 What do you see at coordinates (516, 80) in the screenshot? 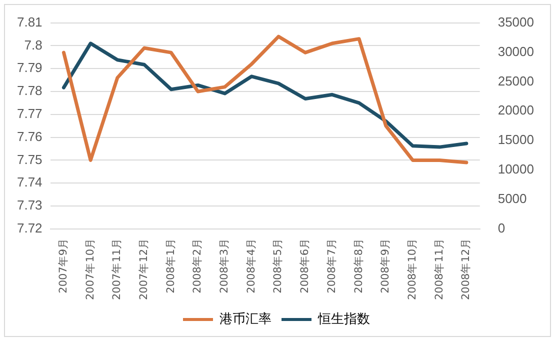
I see `y2-tick-label: 25000` at bounding box center [516, 80].